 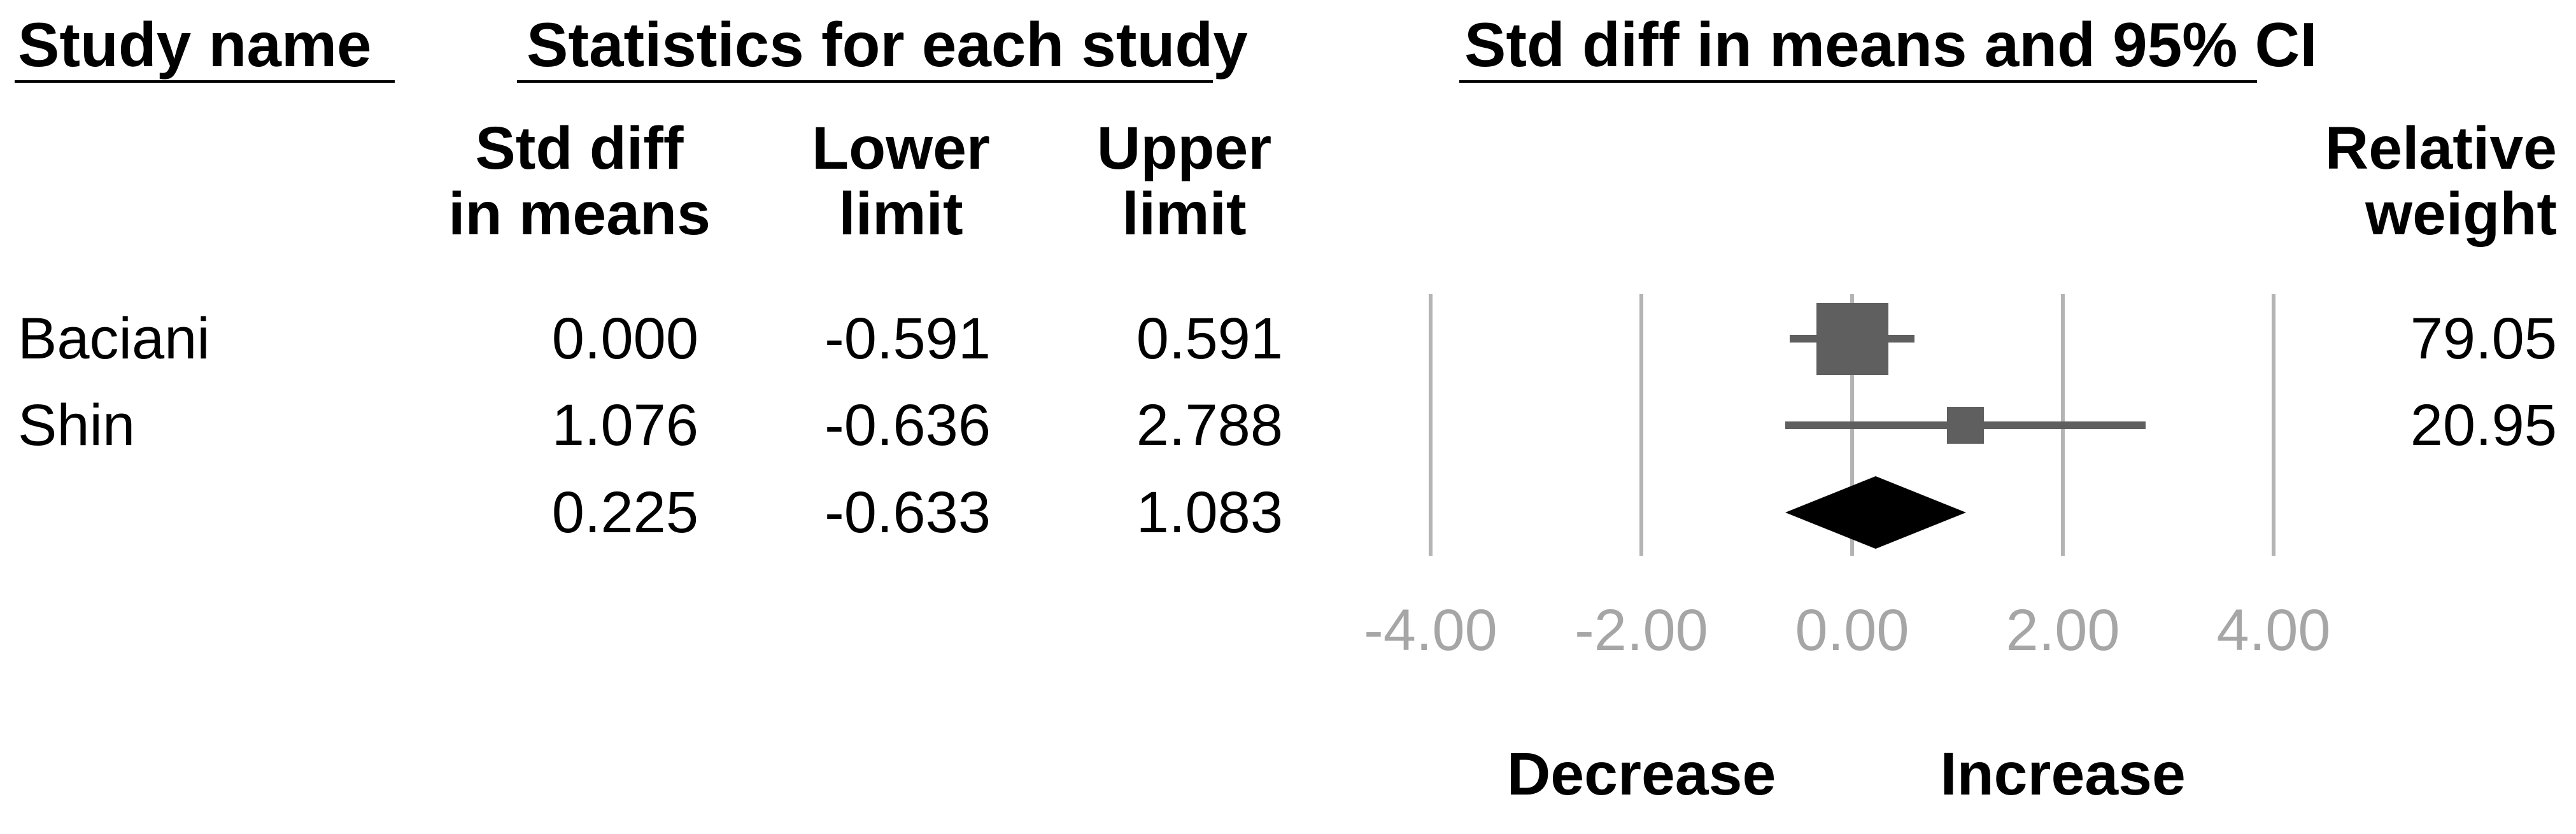 I want to click on column-header-upper-limit: Upper limit, so click(x=1184, y=181).